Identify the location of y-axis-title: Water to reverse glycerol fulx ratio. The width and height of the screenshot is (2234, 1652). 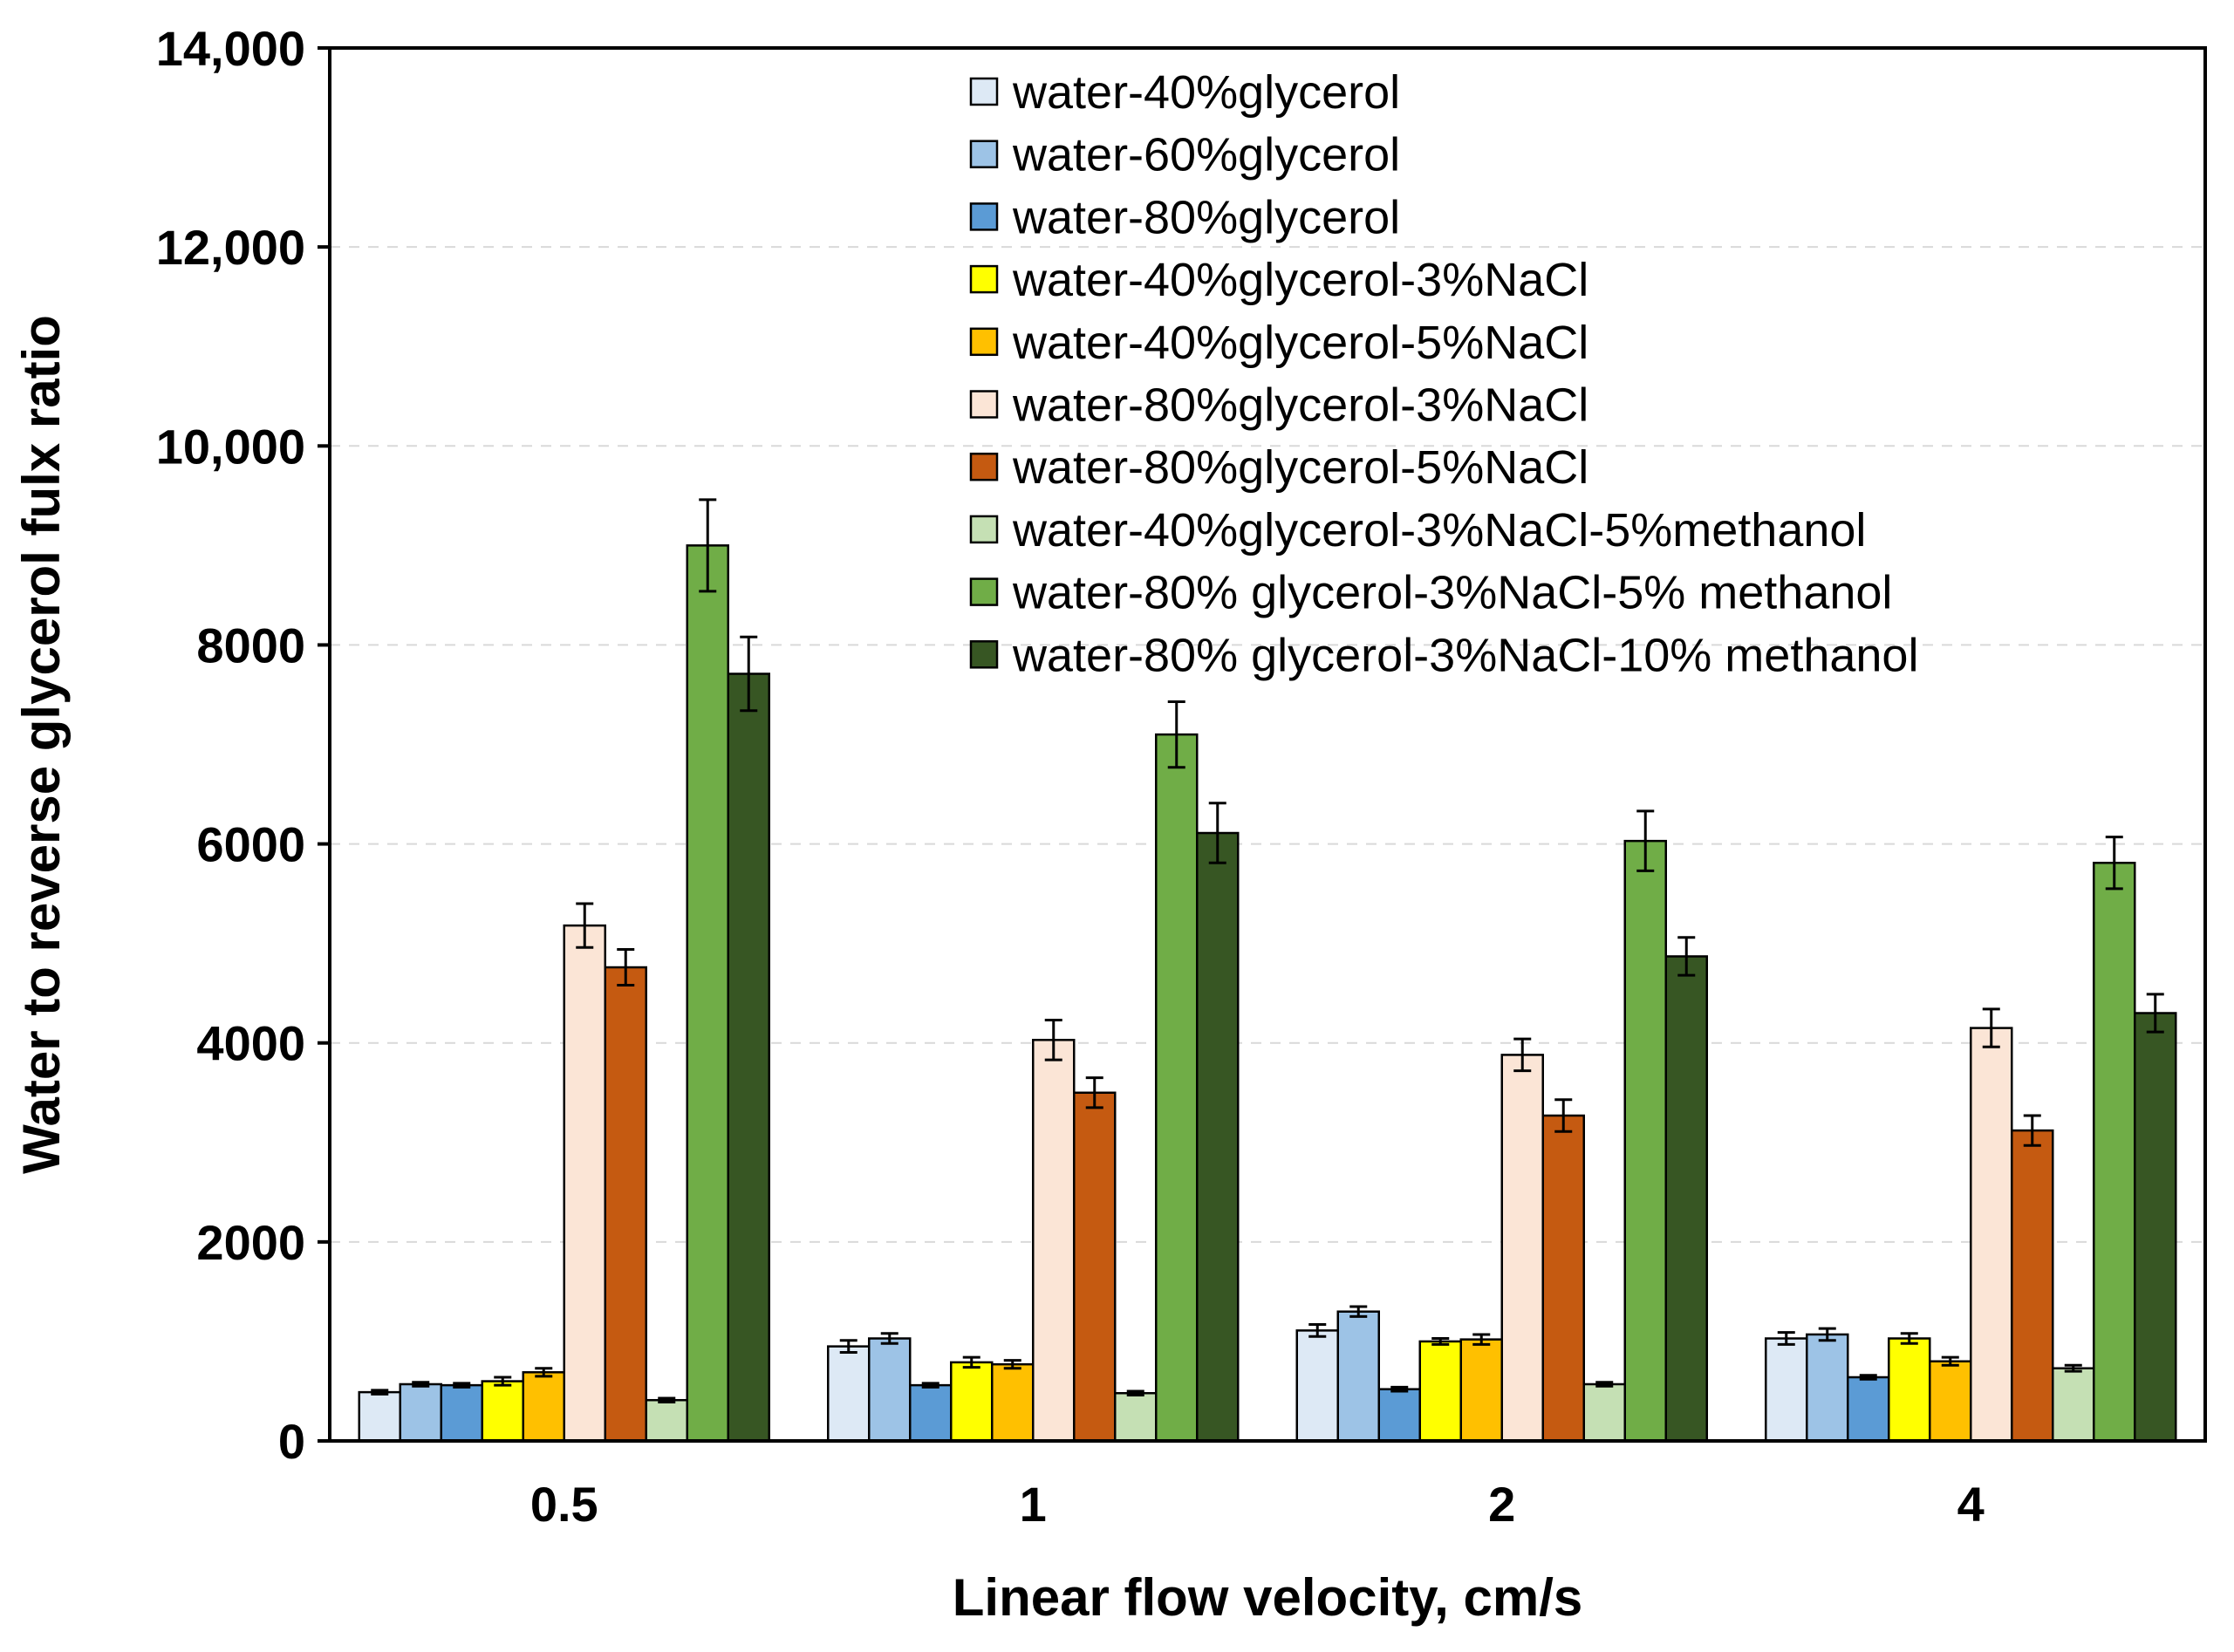
(41, 745).